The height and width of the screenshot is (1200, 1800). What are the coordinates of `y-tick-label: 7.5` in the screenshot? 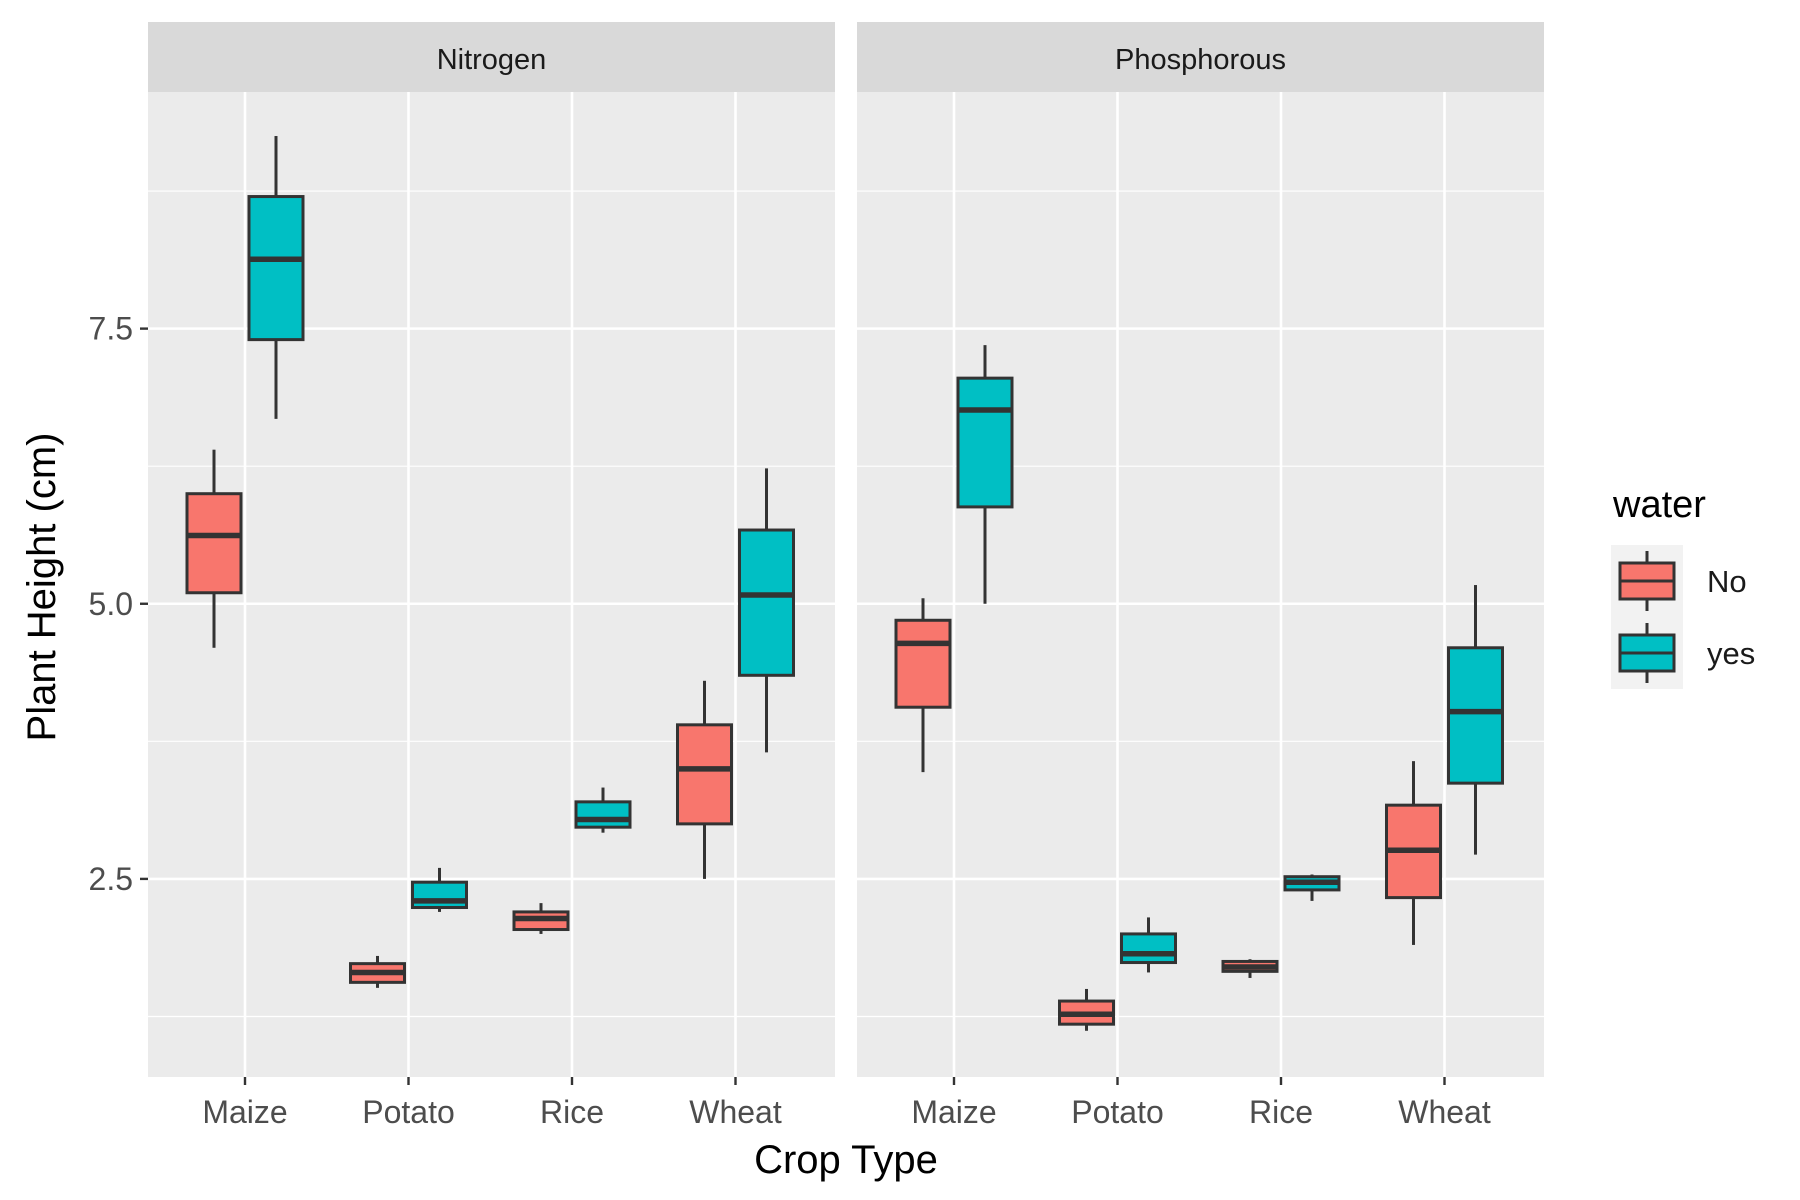 It's located at (111, 329).